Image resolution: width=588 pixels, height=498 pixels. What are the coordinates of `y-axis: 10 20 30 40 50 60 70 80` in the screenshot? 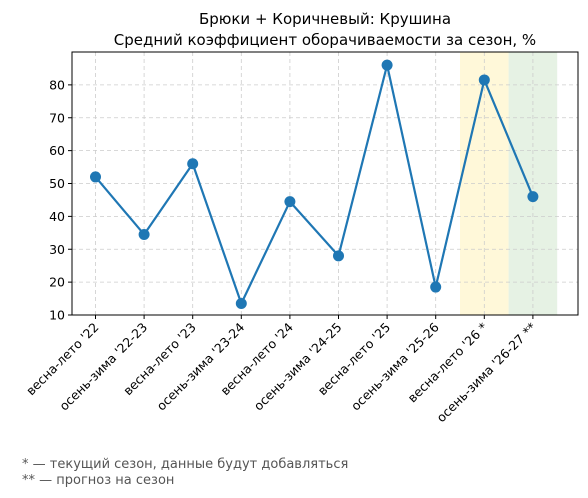 It's located at (60, 200).